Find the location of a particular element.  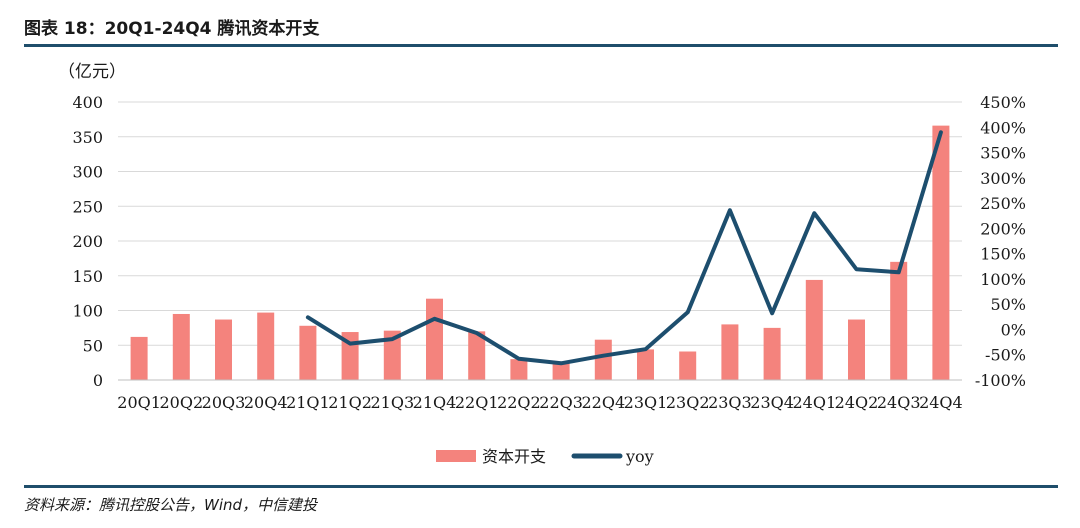

right-tick-label: 350% is located at coordinates (1003, 153).